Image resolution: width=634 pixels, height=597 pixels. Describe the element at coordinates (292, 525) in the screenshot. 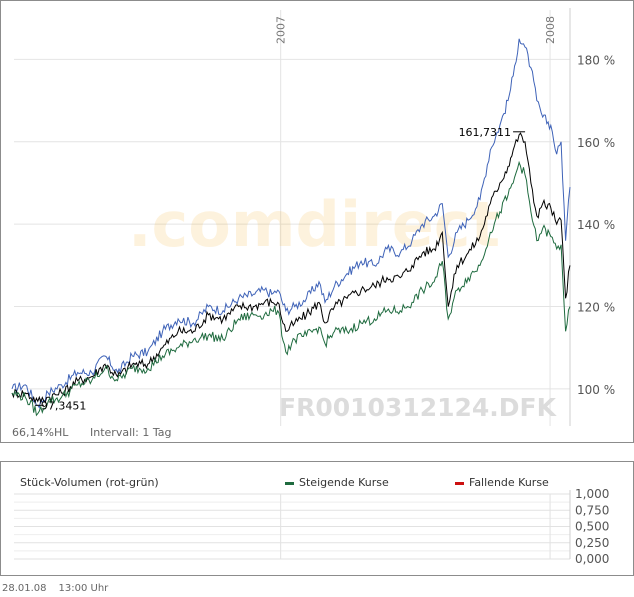

I see `volume-grid` at that location.